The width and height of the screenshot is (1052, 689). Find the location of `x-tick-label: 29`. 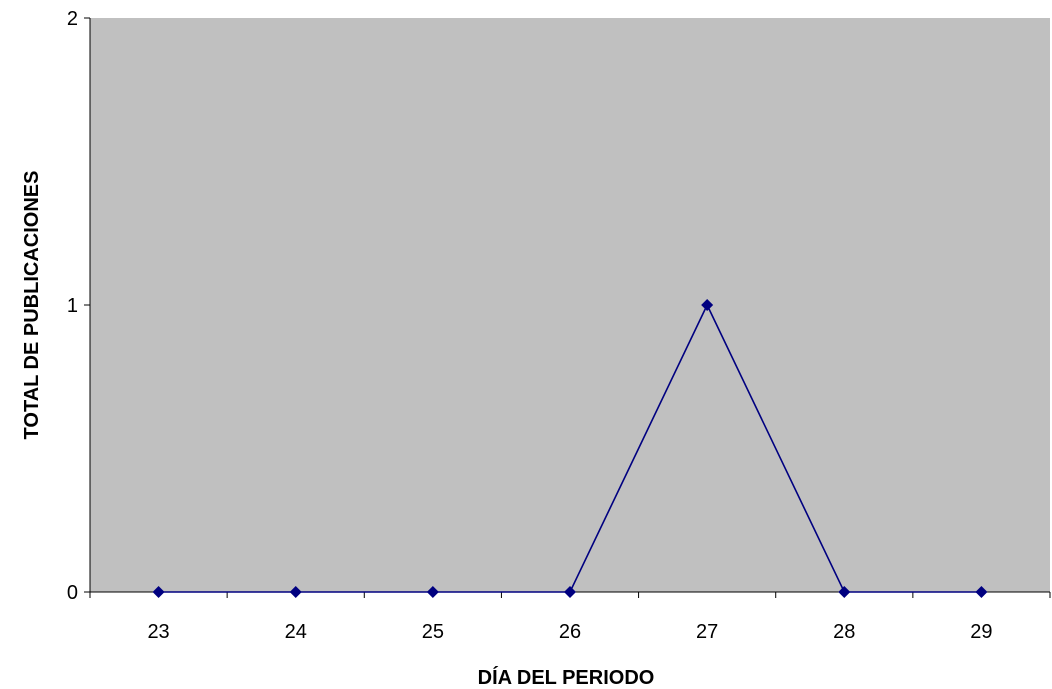

x-tick-label: 29 is located at coordinates (981, 632).